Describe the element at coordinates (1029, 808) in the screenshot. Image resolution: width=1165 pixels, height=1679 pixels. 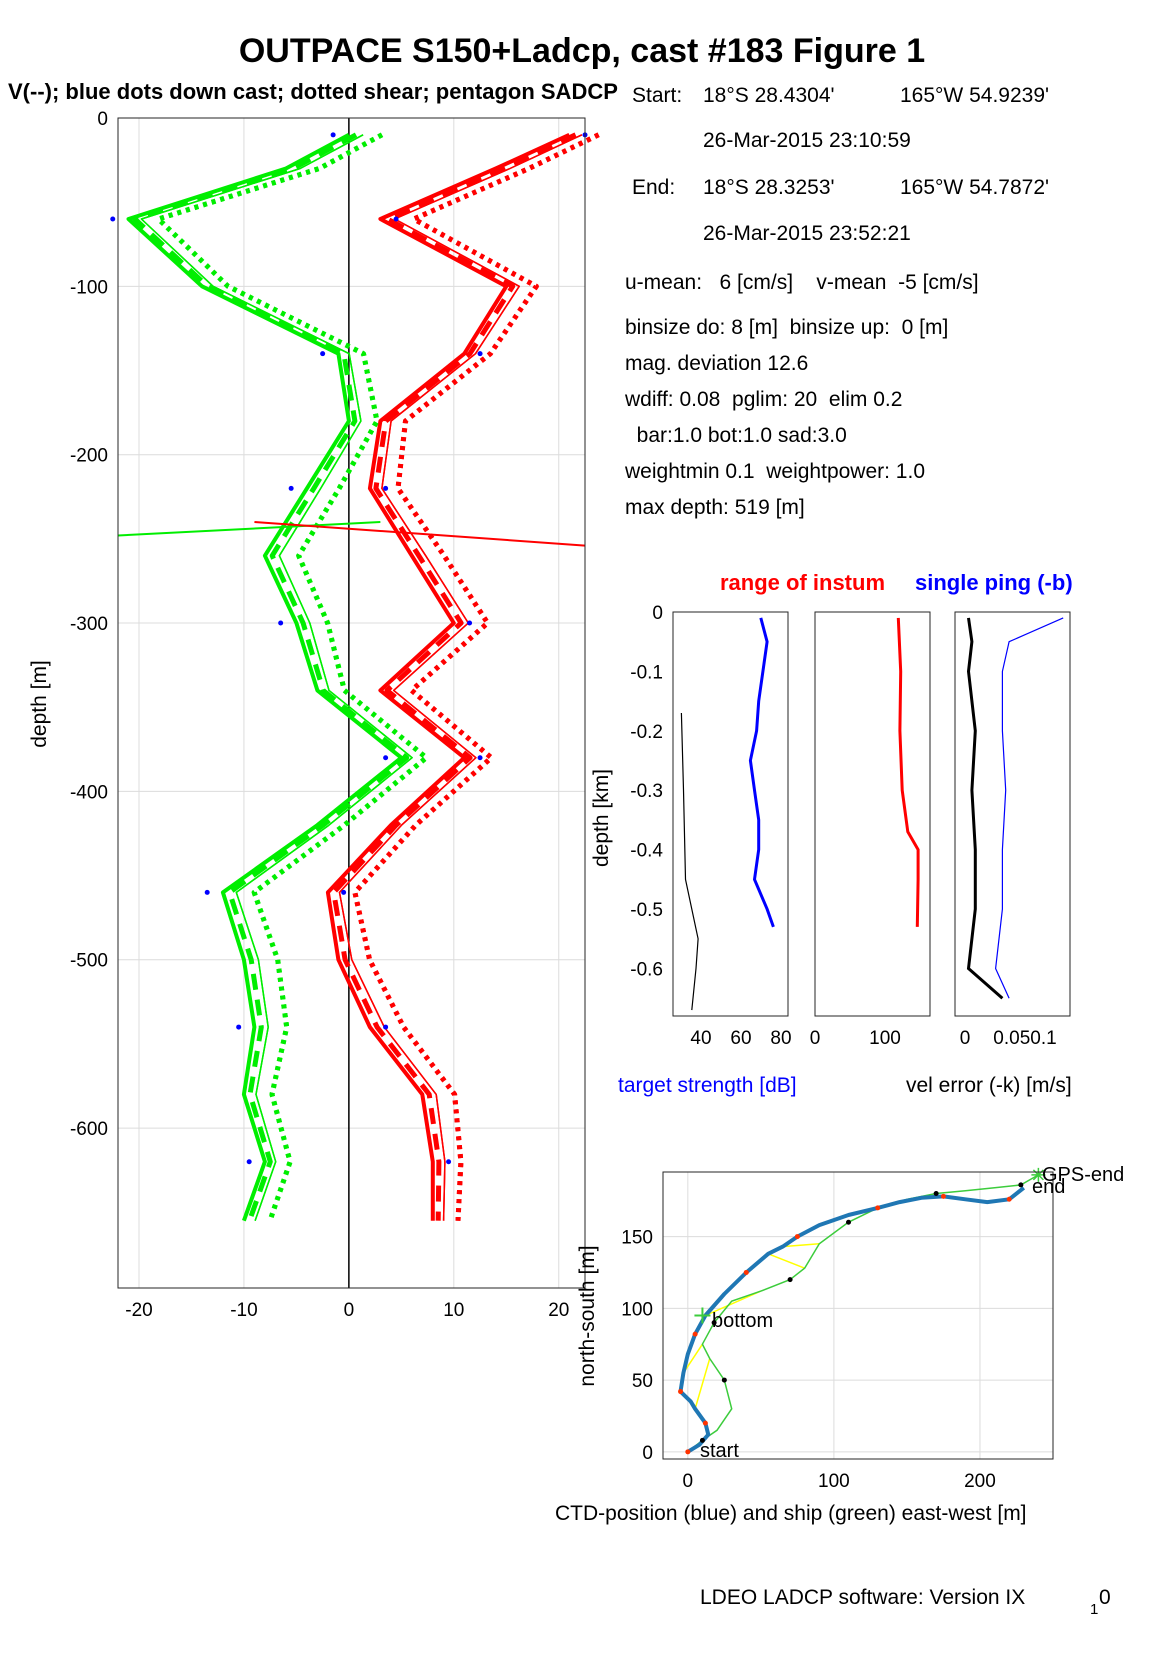
I see `inst-blue-line` at that location.